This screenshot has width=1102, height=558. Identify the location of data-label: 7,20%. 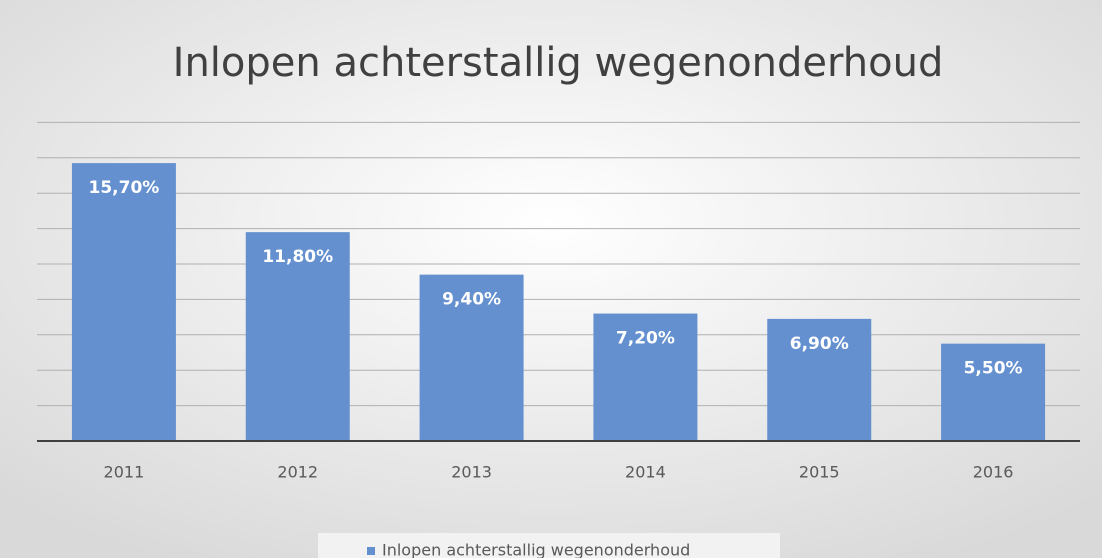
(645, 339).